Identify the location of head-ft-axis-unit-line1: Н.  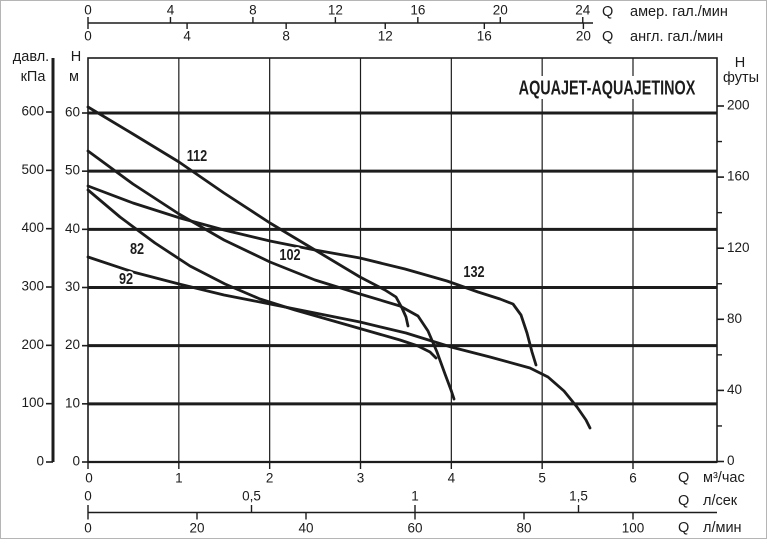
(740, 63).